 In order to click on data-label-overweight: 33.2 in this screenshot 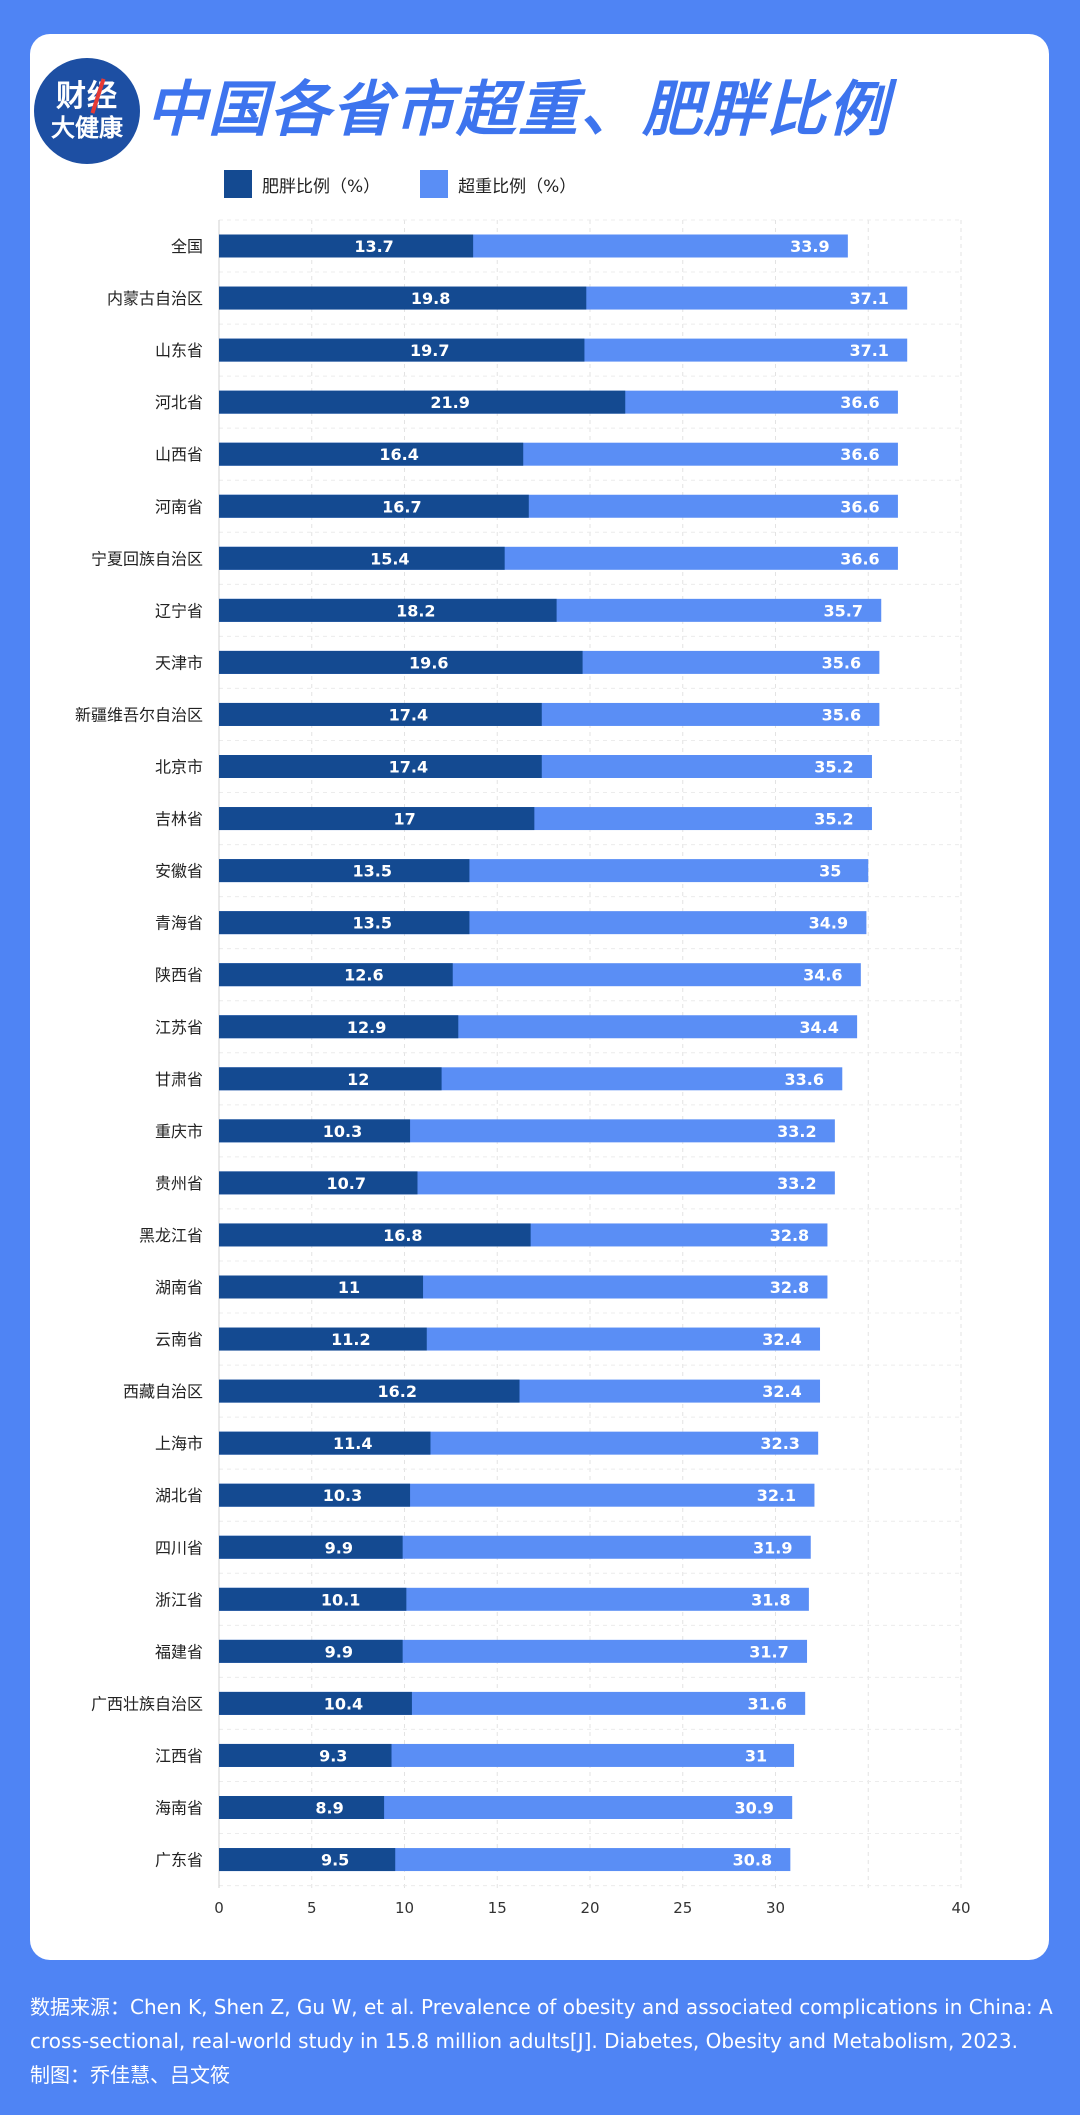, I will do `click(796, 1183)`.